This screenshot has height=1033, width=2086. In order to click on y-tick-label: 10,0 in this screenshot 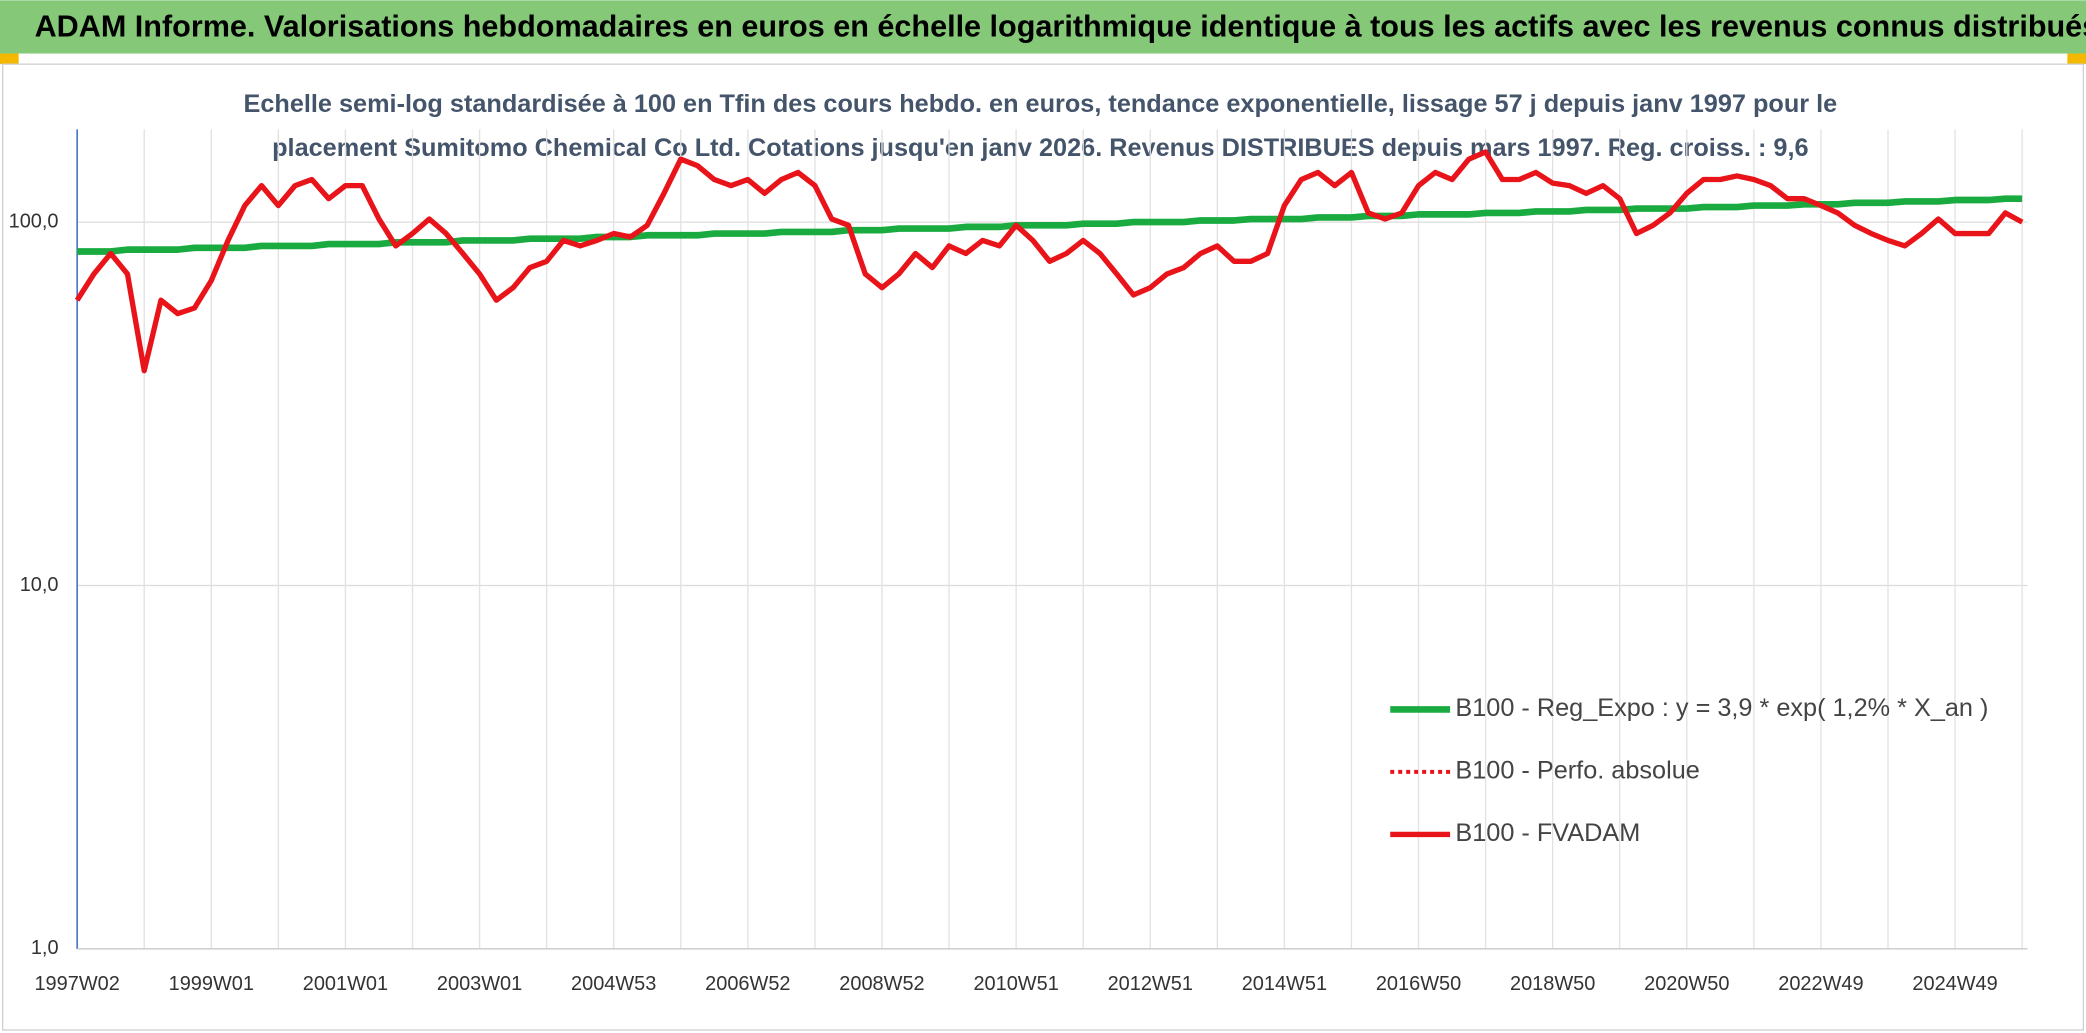, I will do `click(39, 585)`.